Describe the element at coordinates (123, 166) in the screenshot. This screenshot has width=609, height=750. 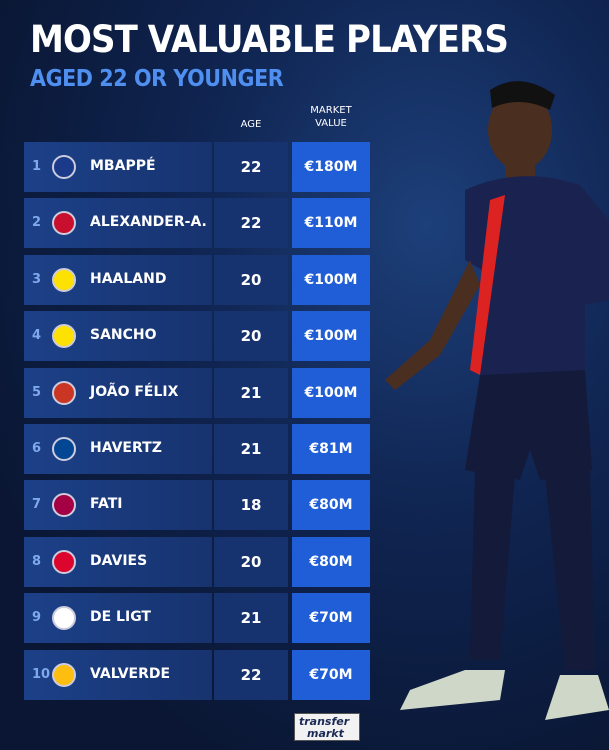
I see `player-name: MBAPPÉ` at that location.